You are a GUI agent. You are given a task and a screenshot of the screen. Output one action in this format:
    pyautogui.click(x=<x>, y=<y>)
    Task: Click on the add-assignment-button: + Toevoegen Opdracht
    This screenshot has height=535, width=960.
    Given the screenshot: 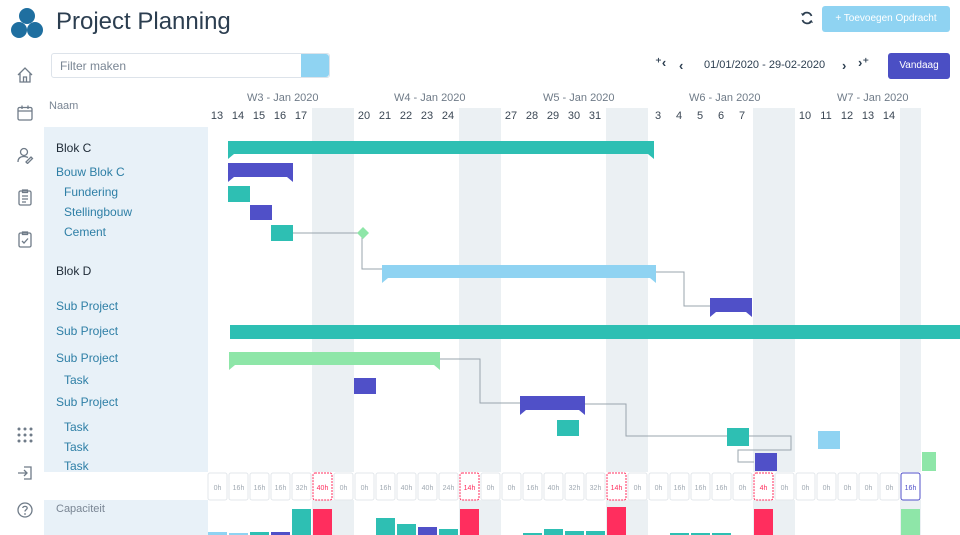 What is the action you would take?
    pyautogui.click(x=886, y=19)
    